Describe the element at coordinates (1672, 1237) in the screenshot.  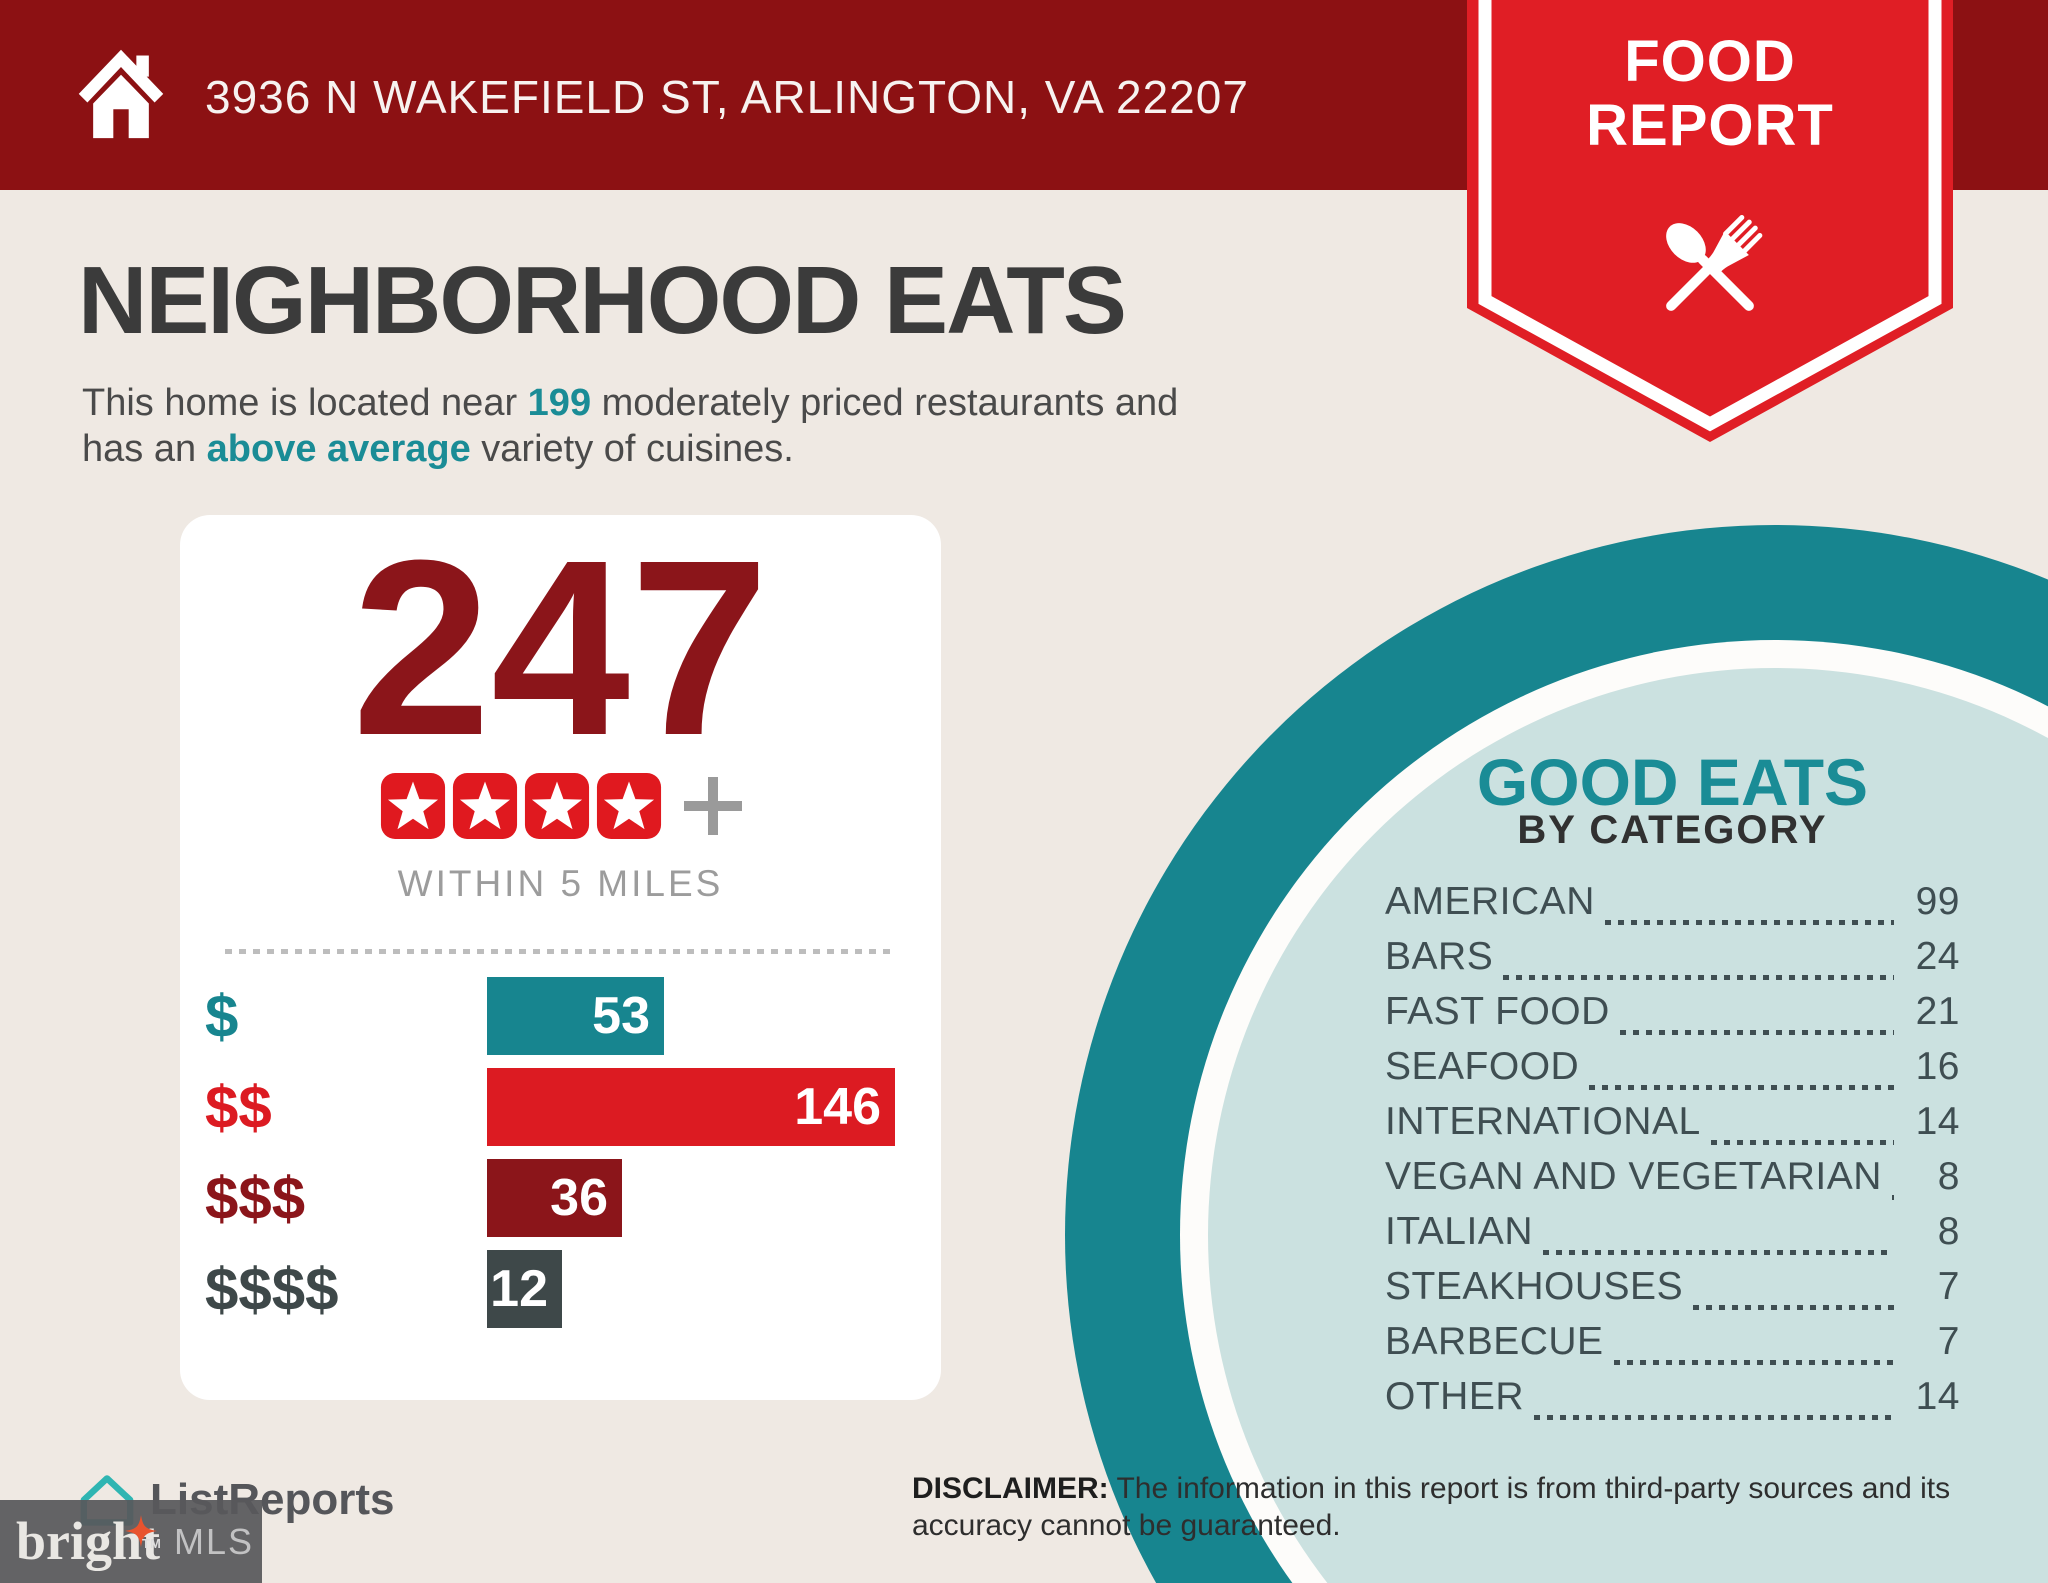
I see `category-row: ITALIAN 8` at that location.